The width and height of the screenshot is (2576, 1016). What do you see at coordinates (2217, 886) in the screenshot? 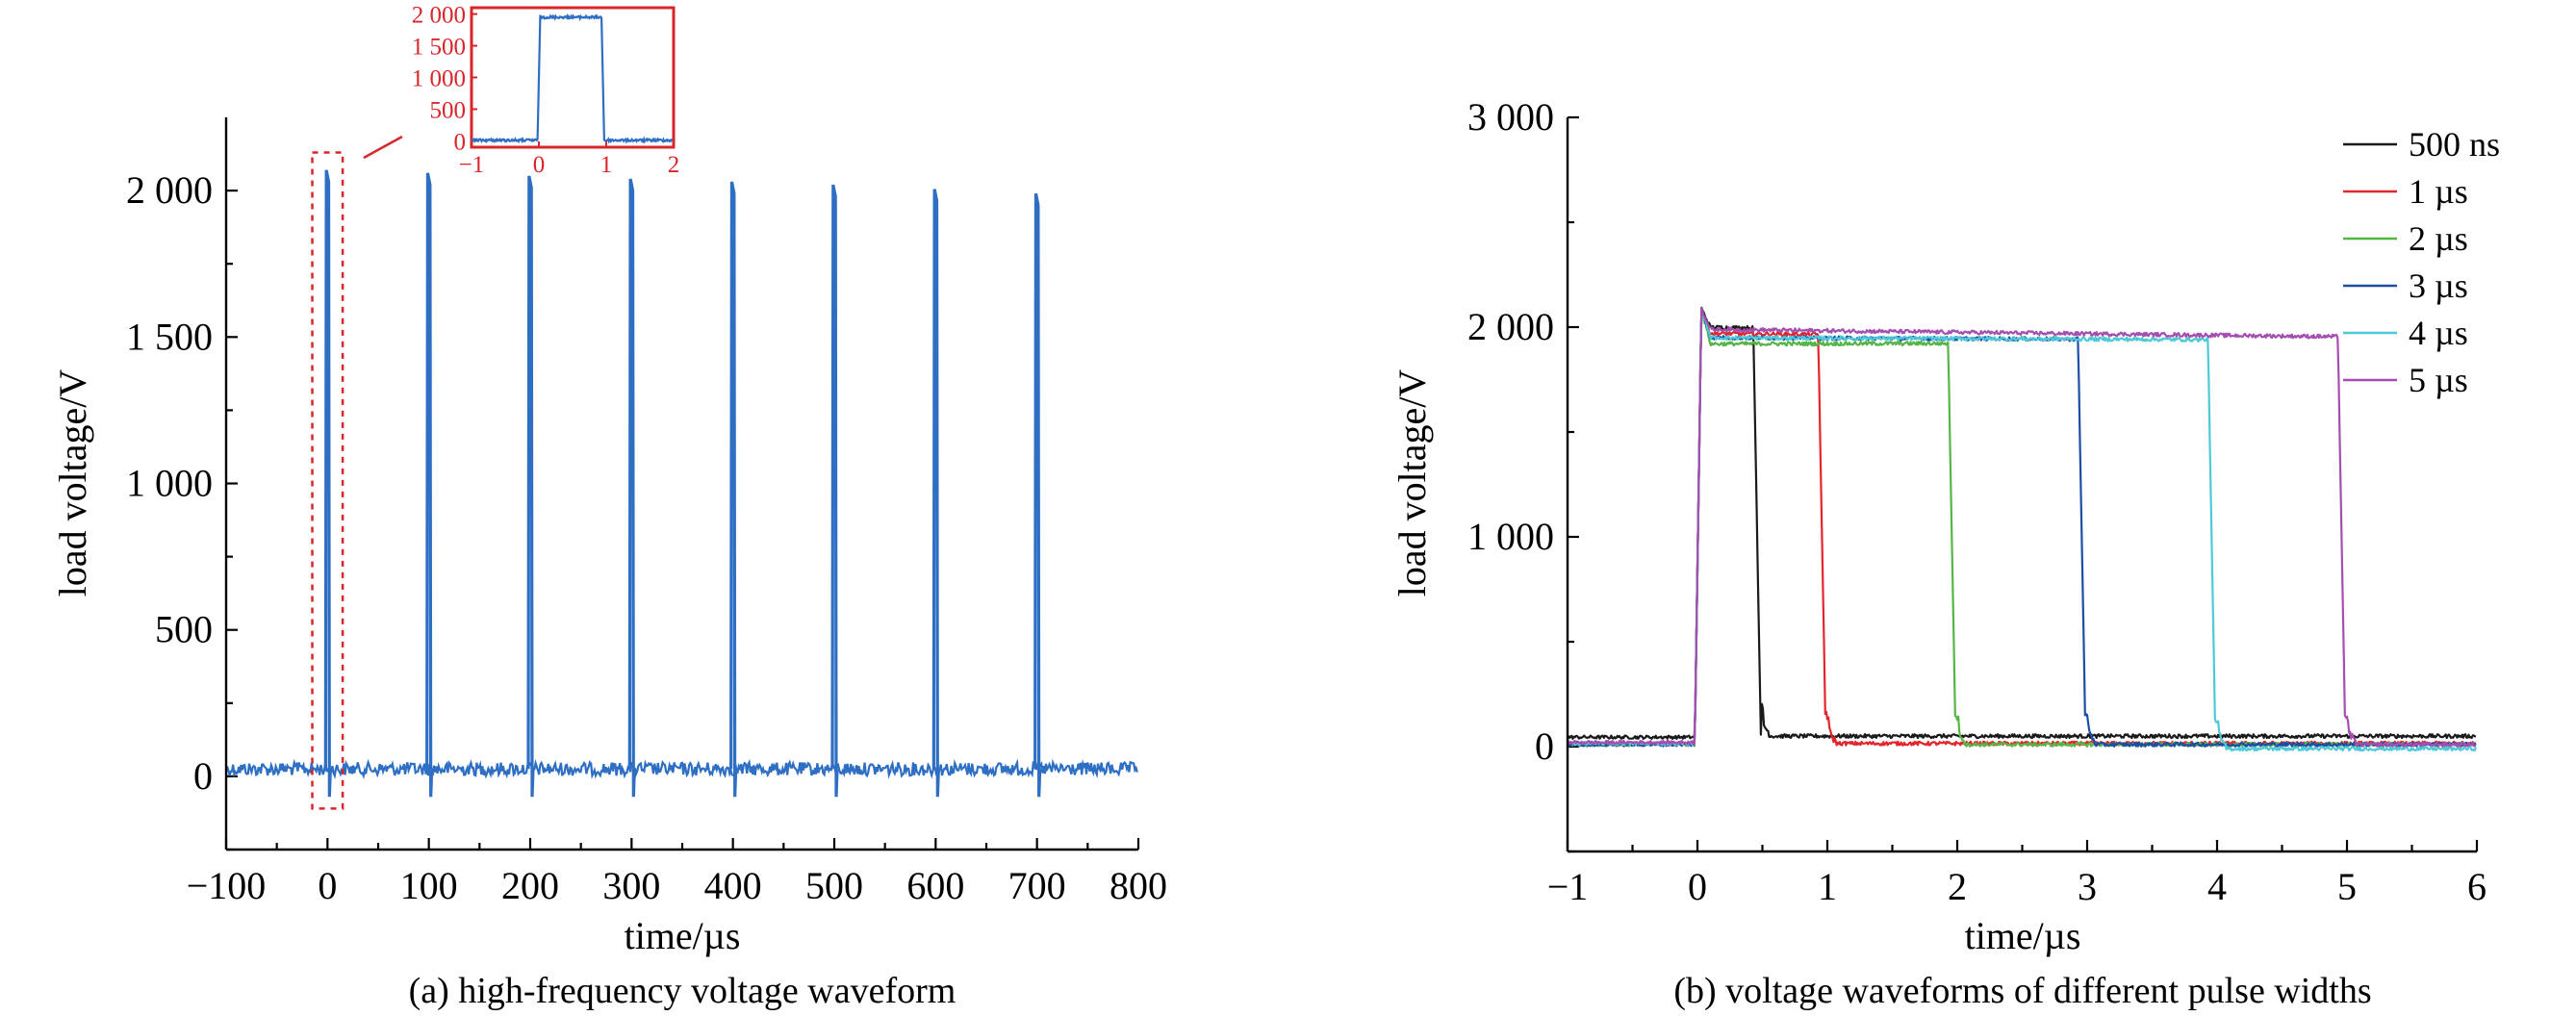
I see `panel-b-x-tick-label: 4` at bounding box center [2217, 886].